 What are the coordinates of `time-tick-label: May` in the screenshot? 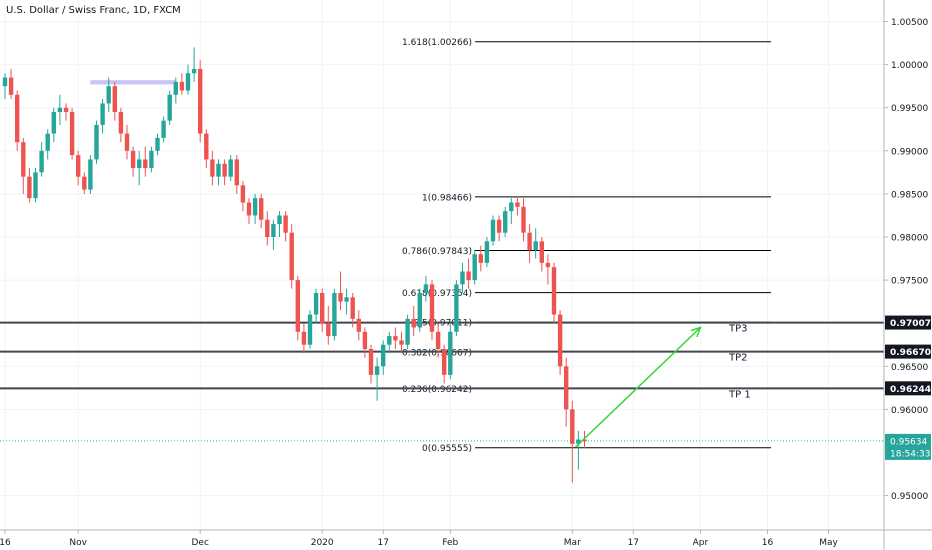 It's located at (828, 543).